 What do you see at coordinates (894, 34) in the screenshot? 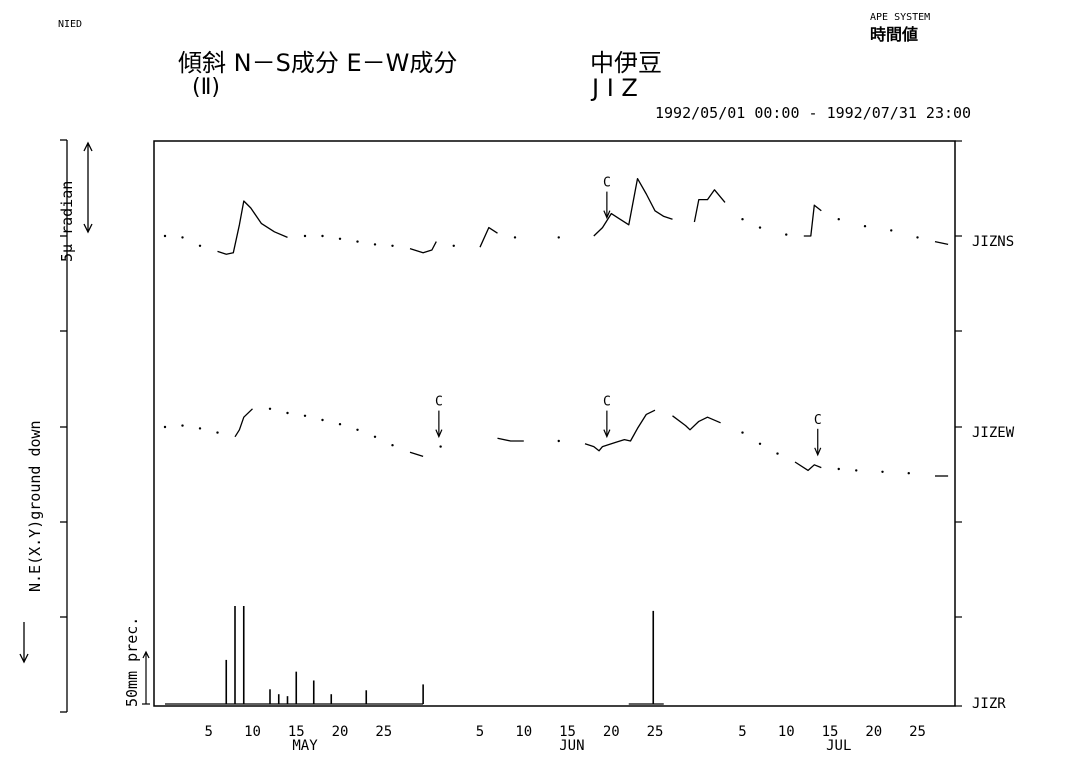
I see `system-sub-label: 時間値` at bounding box center [894, 34].